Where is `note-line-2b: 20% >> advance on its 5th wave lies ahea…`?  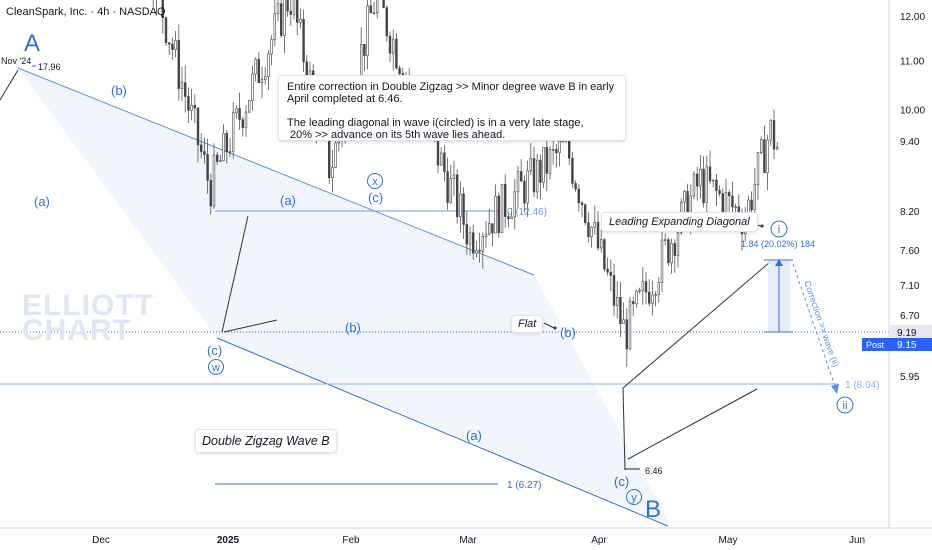
note-line-2b: 20% >> advance on its 5th wave lies ahea… is located at coordinates (396, 135).